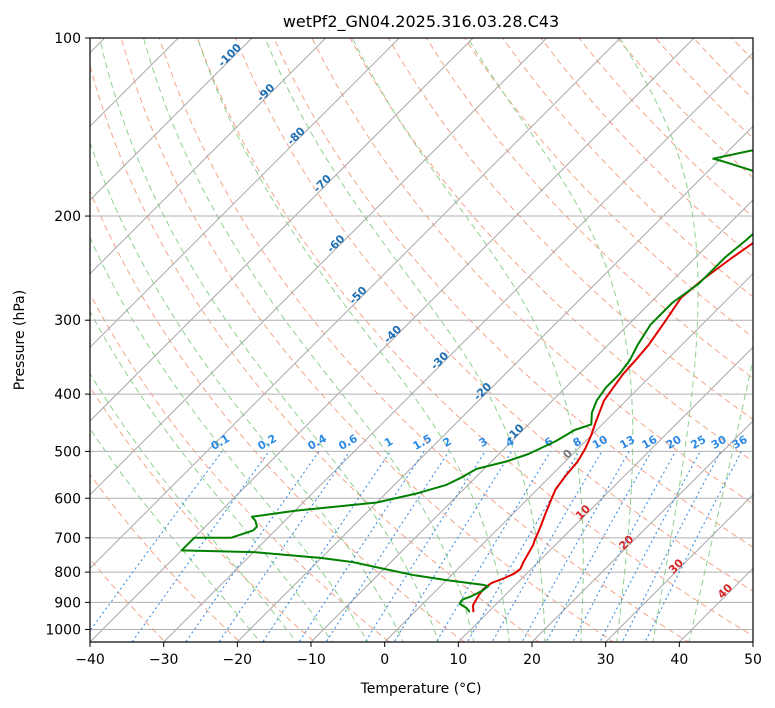  Describe the element at coordinates (67, 395) in the screenshot. I see `y-tick-label: 400` at that location.